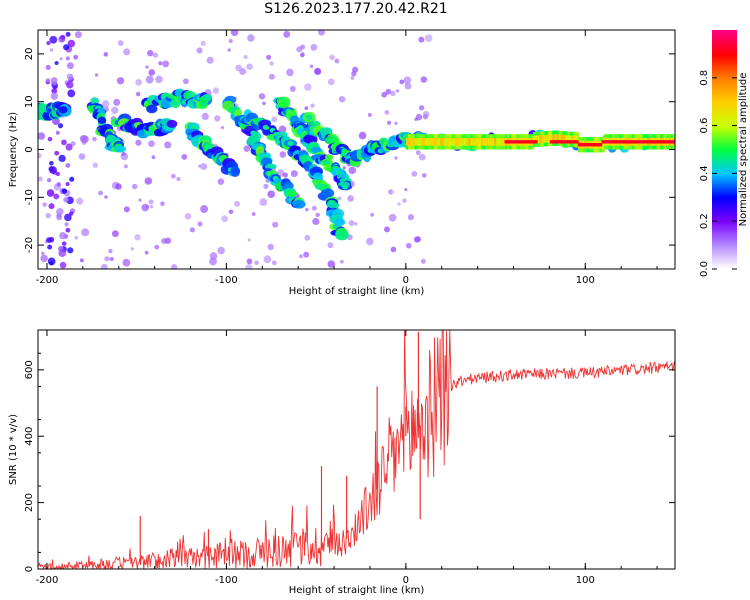  What do you see at coordinates (704, 78) in the screenshot?
I see `colorbar-tick-label: 0.8` at bounding box center [704, 78].